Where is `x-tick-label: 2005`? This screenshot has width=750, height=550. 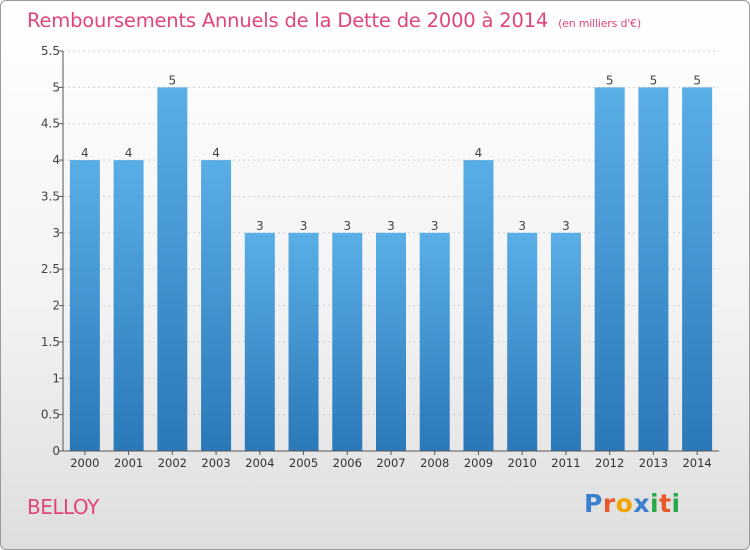 x-tick-label: 2005 is located at coordinates (303, 463).